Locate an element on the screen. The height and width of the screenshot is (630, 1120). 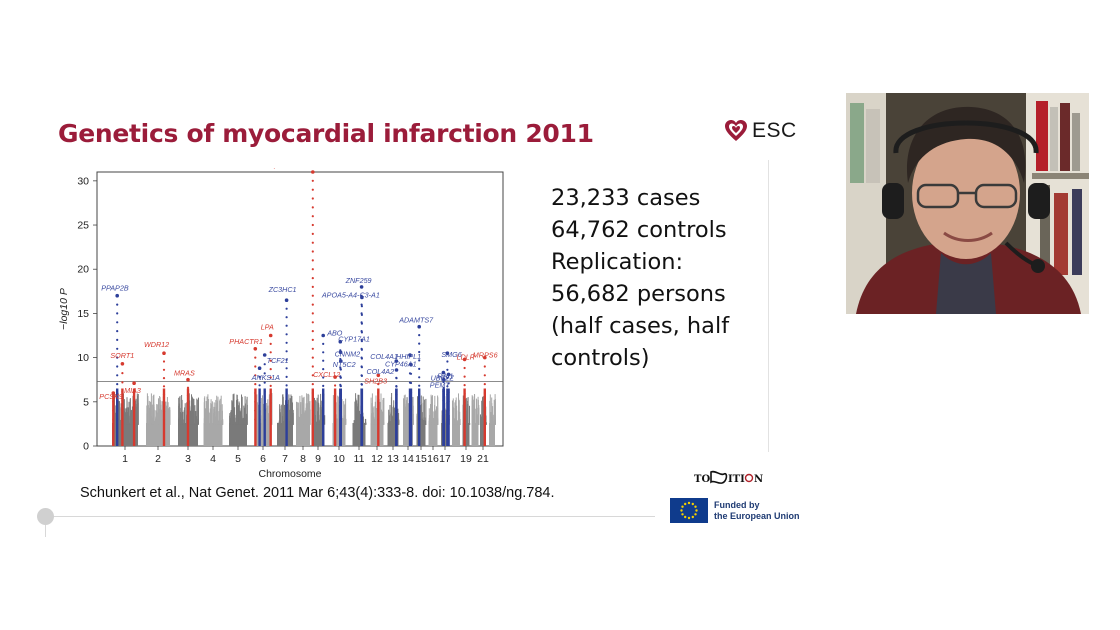
locus-label-24: CYP46A1 is located at coordinates (401, 364).